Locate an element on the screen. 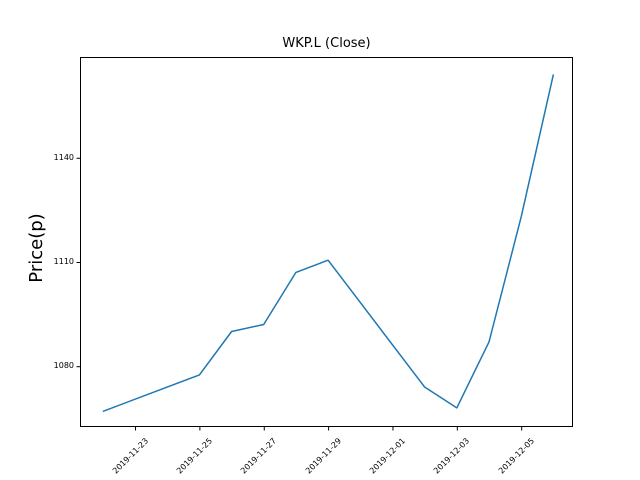 Image resolution: width=640 pixels, height=480 pixels. y-tick-label: 1110 is located at coordinates (63, 261).